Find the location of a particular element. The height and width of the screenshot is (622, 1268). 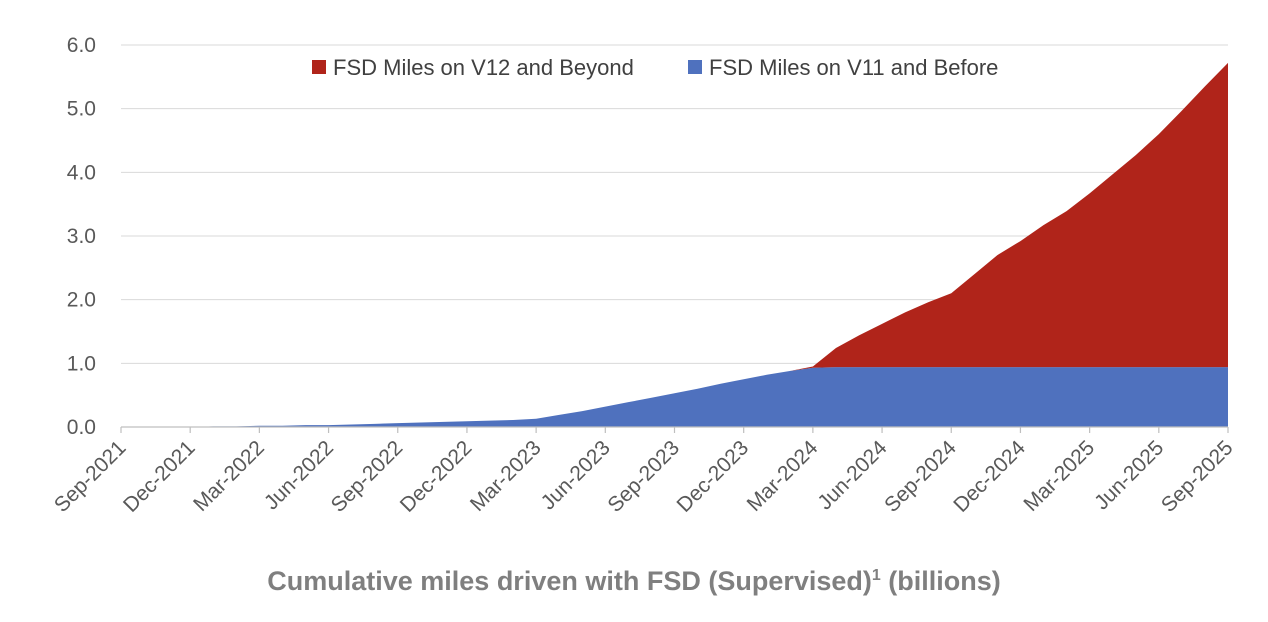

x-tick-label: Jun-2025 is located at coordinates (1129, 475).